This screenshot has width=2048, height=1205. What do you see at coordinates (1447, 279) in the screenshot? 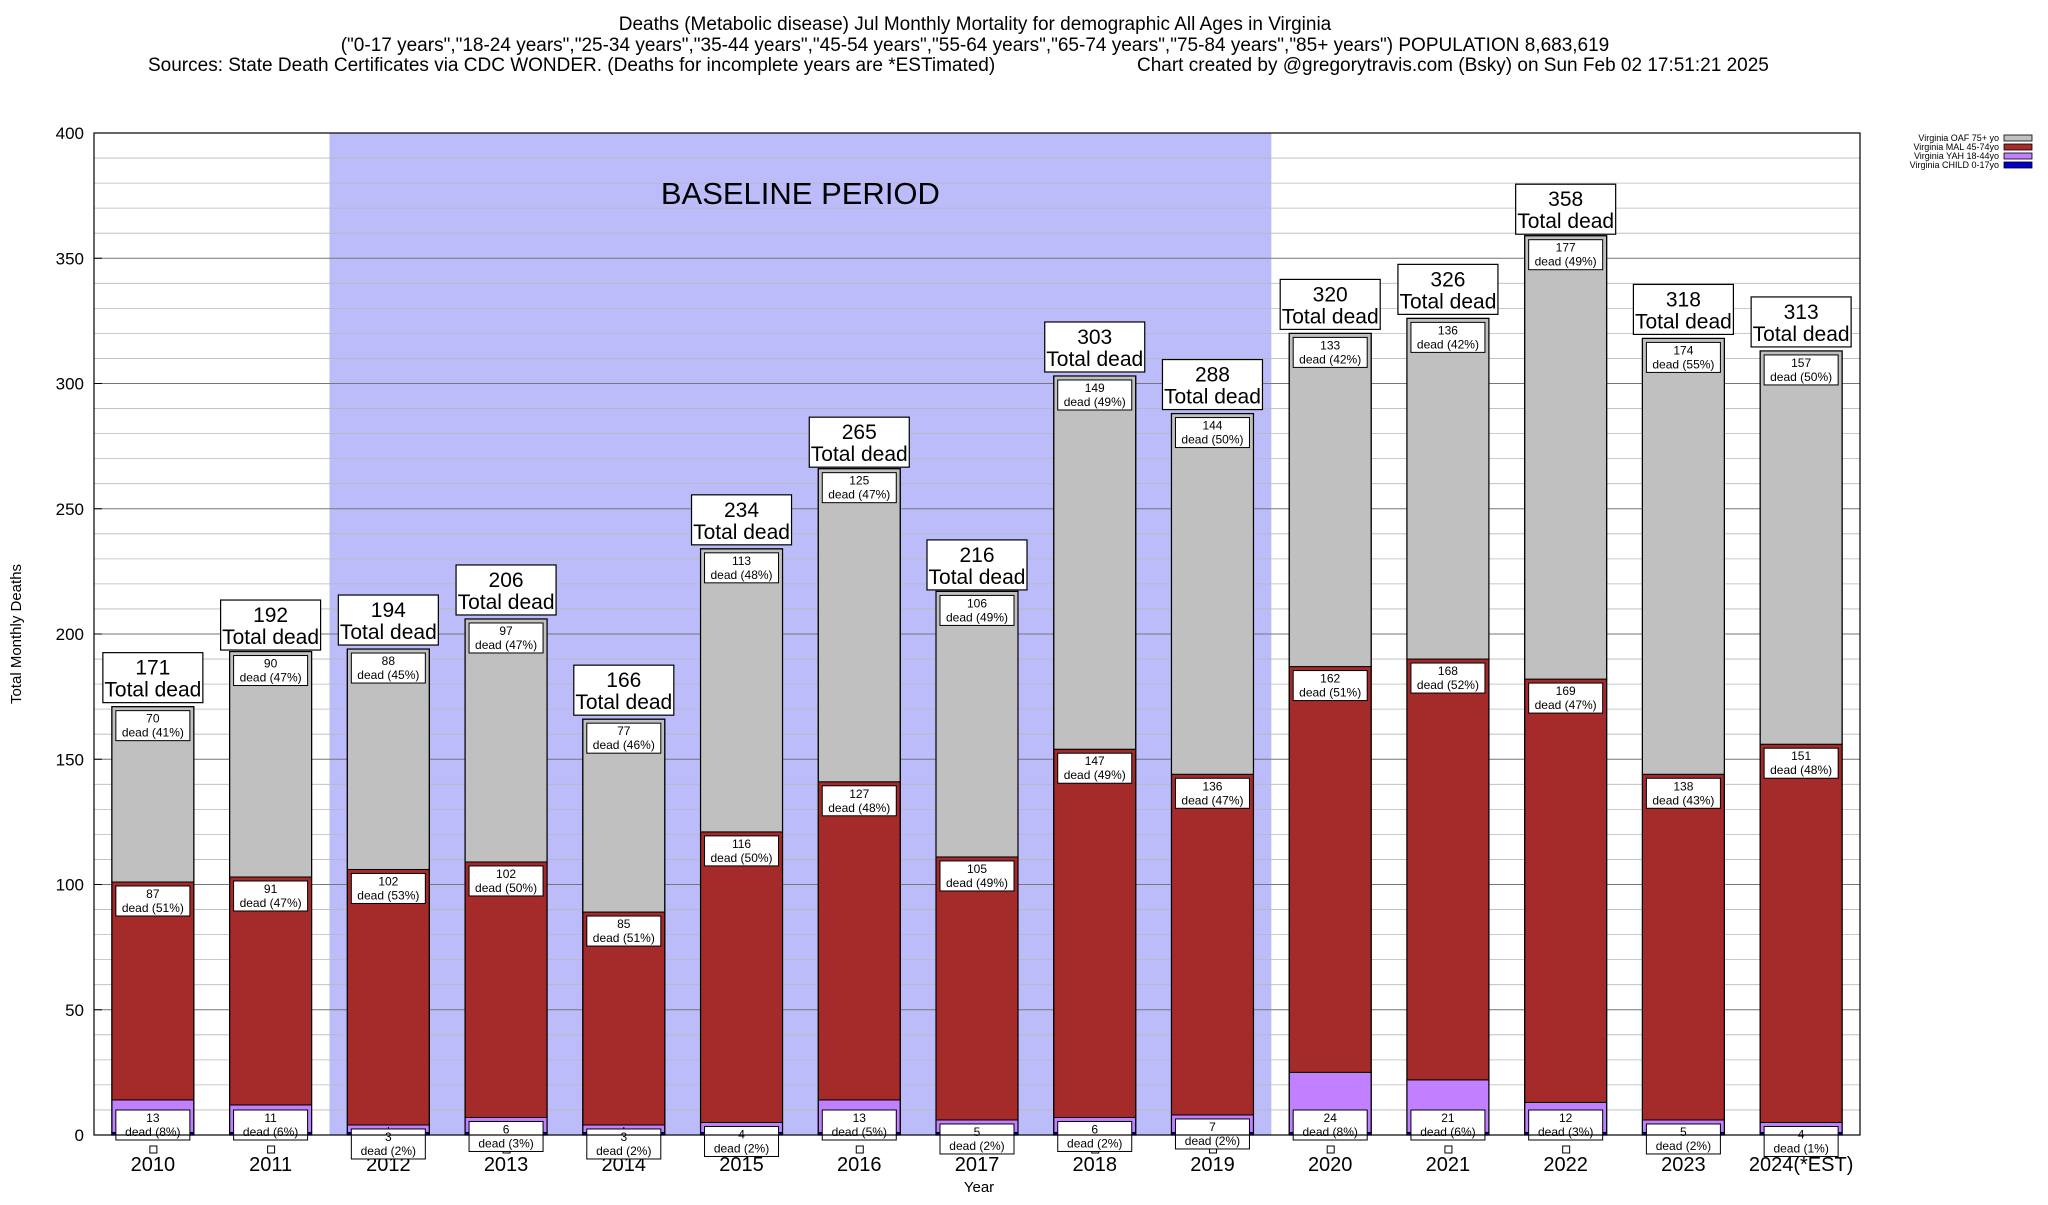
I see `total-value: 326` at bounding box center [1447, 279].